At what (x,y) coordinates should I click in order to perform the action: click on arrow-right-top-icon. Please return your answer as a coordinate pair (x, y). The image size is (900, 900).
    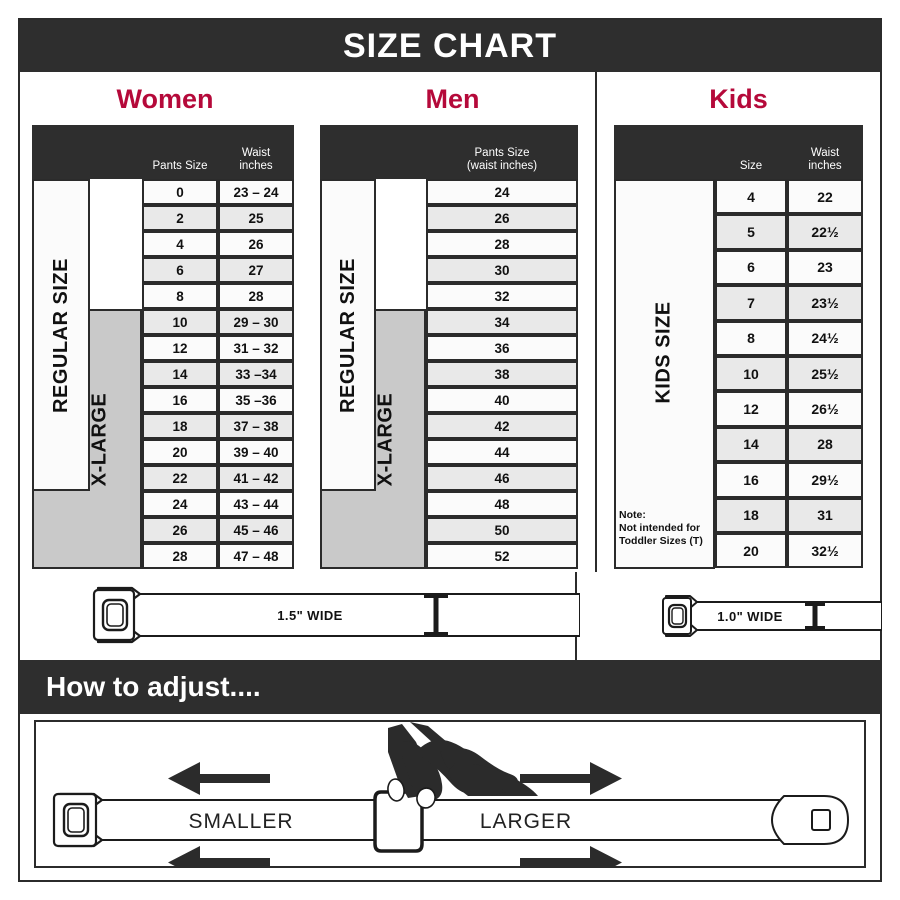
    Looking at the image, I should click on (571, 778).